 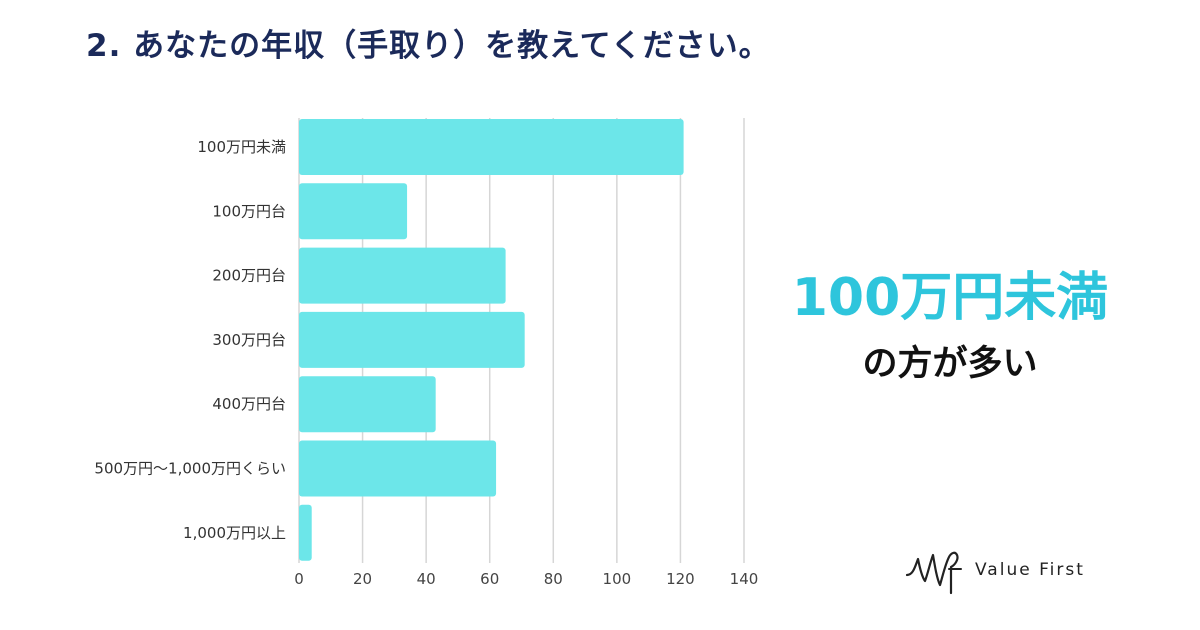 What do you see at coordinates (249, 211) in the screenshot?
I see `category-label: 100万円台` at bounding box center [249, 211].